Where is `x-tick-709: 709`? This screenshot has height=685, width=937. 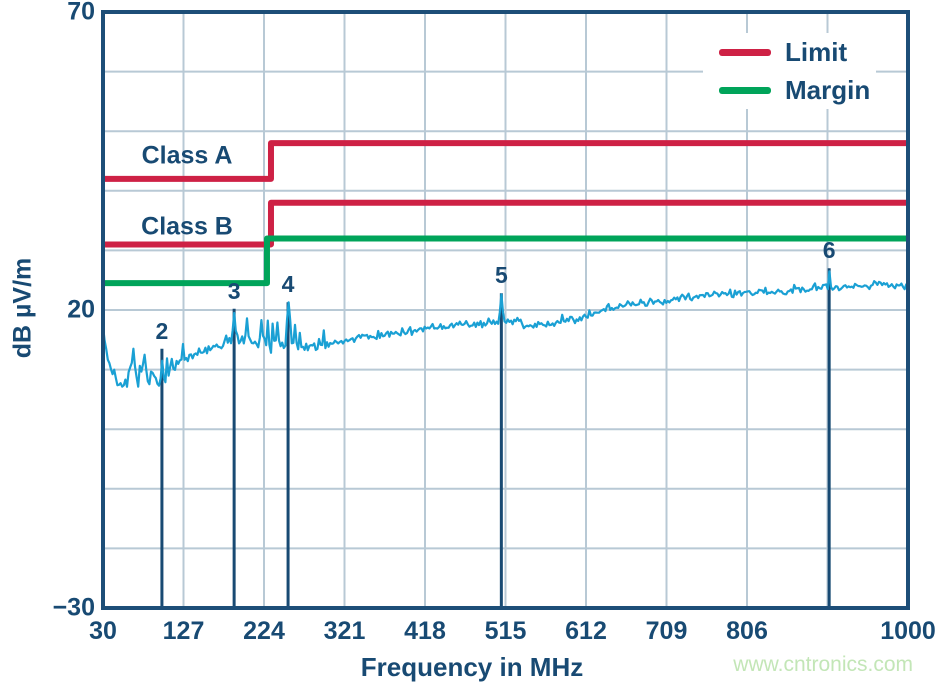 x-tick-709: 709 is located at coordinates (666, 631).